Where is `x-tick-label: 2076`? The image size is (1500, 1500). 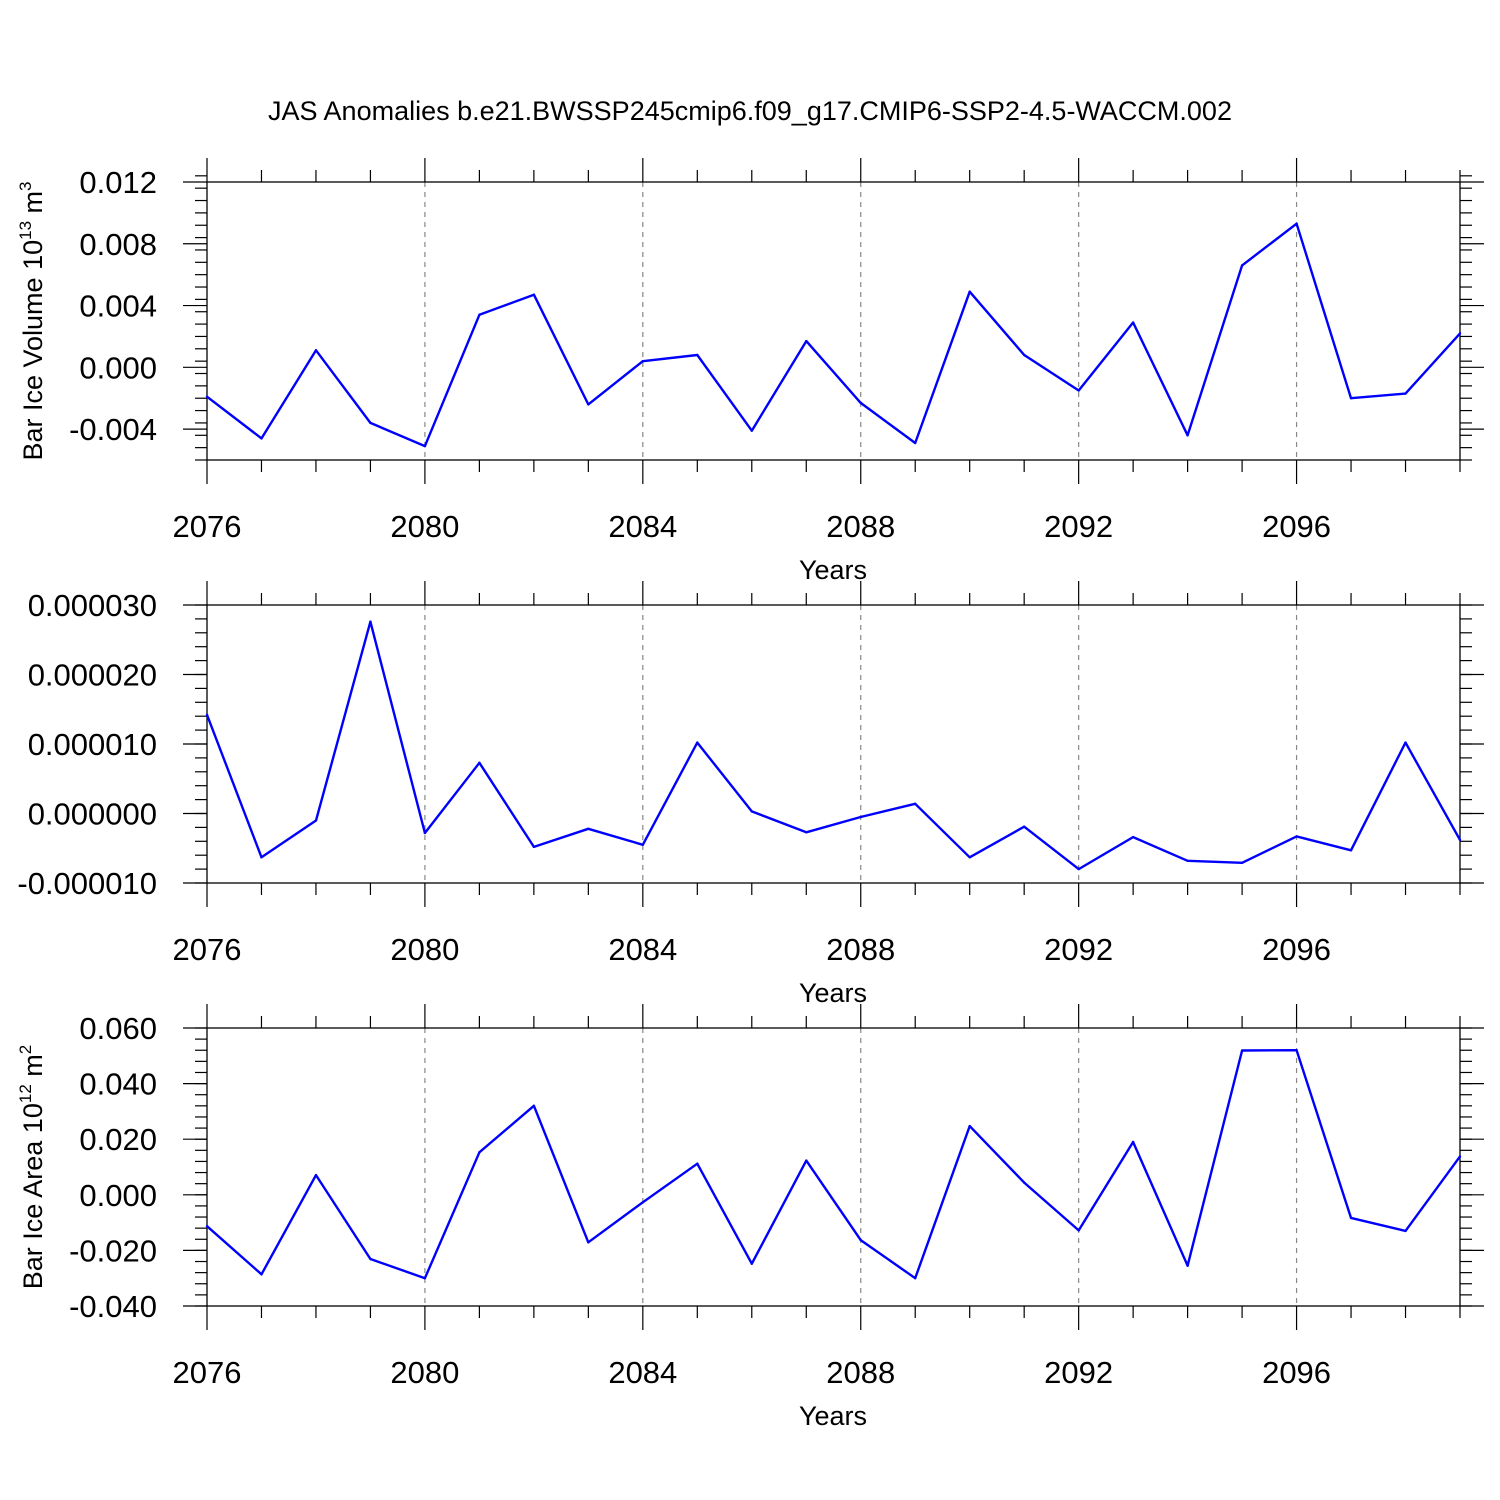
x-tick-label: 2076 is located at coordinates (207, 1372).